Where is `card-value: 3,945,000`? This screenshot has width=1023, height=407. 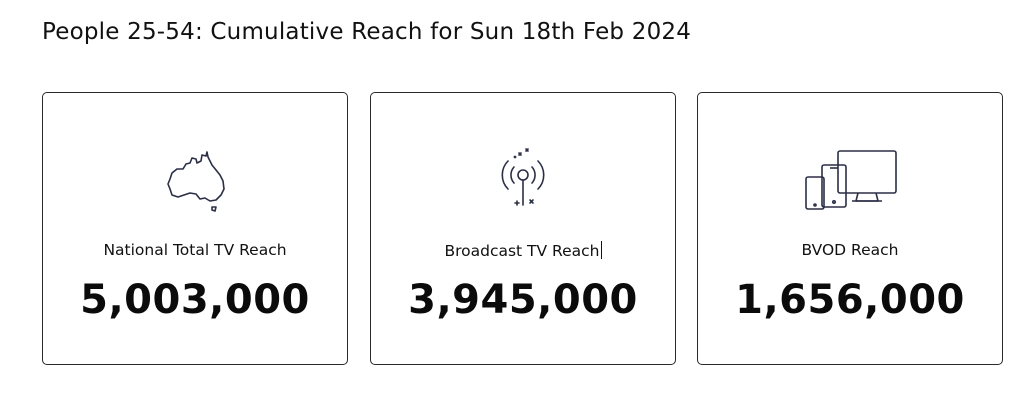
card-value: 3,945,000 is located at coordinates (523, 300).